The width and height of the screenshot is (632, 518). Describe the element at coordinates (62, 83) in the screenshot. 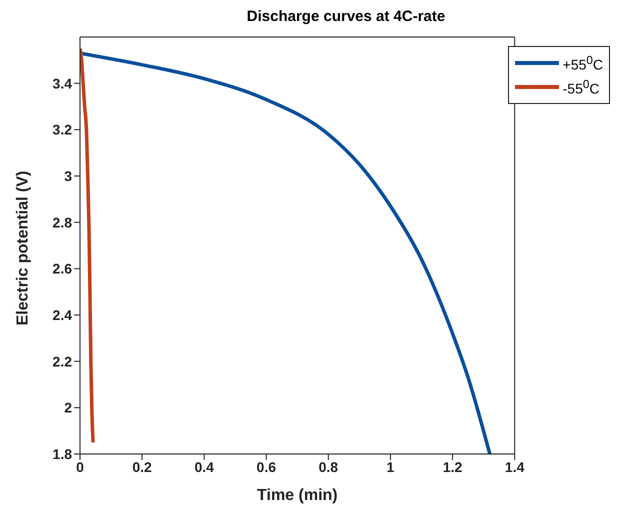

I see `y-tick-label: 3.4` at that location.